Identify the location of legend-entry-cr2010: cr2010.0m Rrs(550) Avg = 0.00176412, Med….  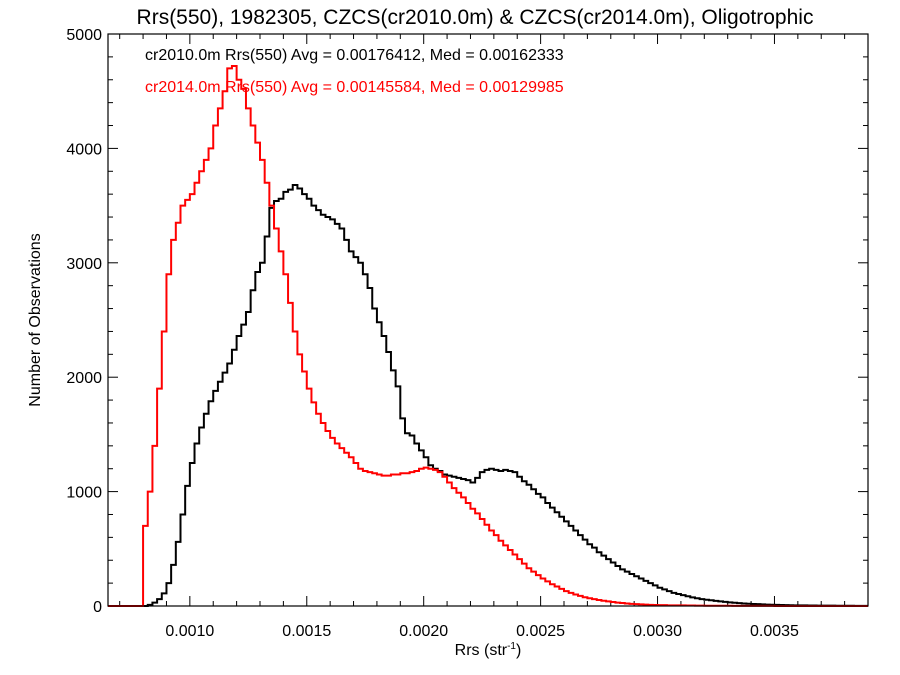
(354, 55).